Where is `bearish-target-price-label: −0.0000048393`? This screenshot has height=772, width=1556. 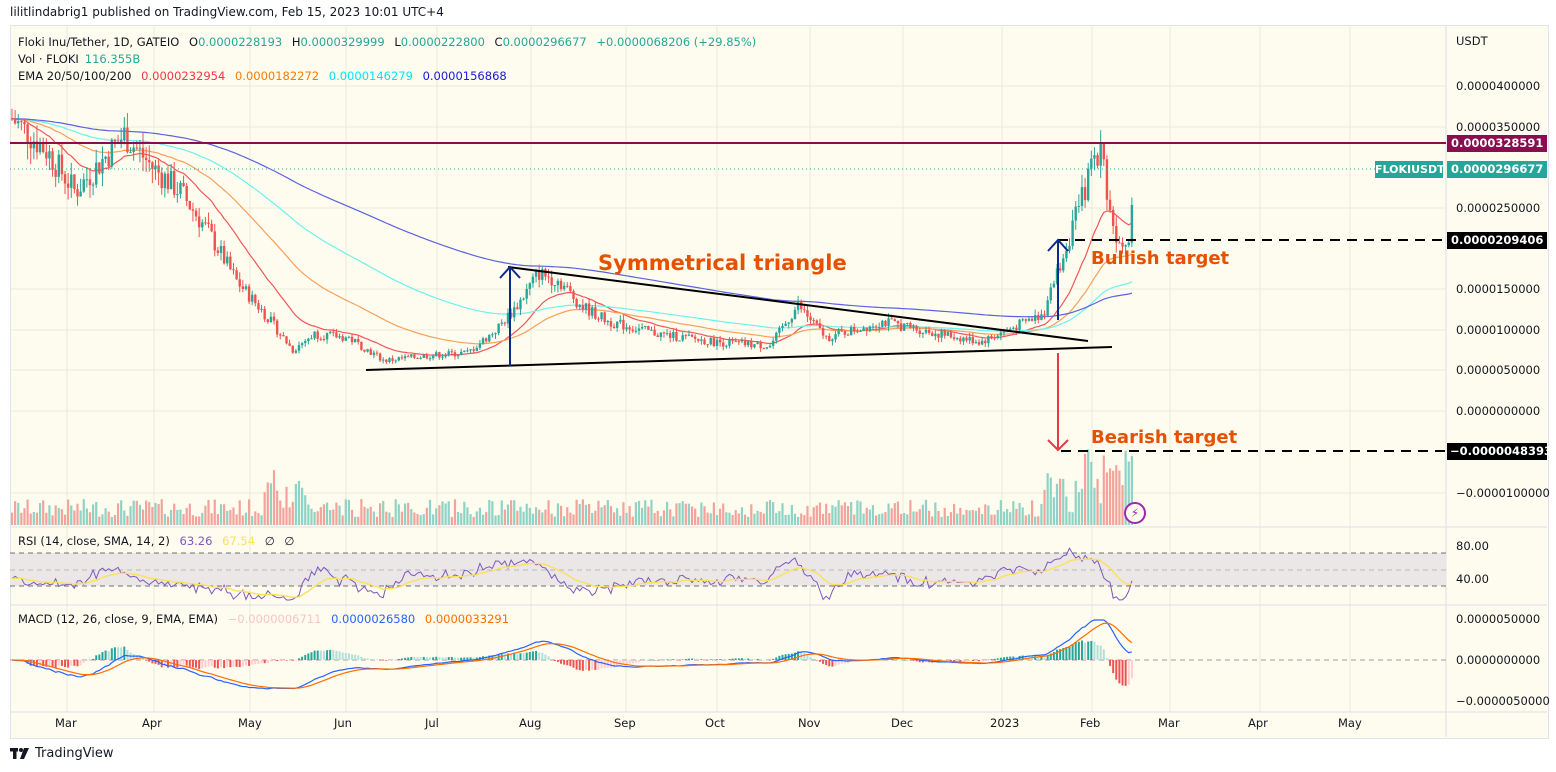 bearish-target-price-label: −0.0000048393 is located at coordinates (1499, 451).